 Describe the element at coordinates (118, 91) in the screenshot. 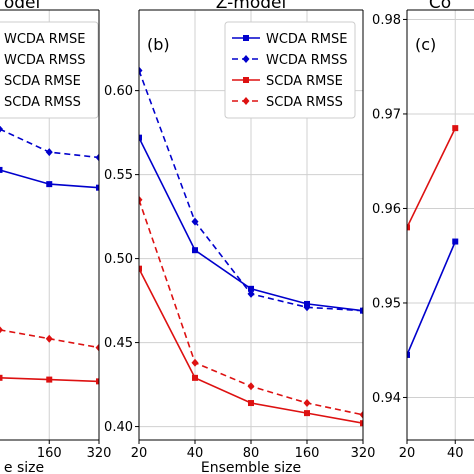

I see `y-tick-label: 0.60` at that location.